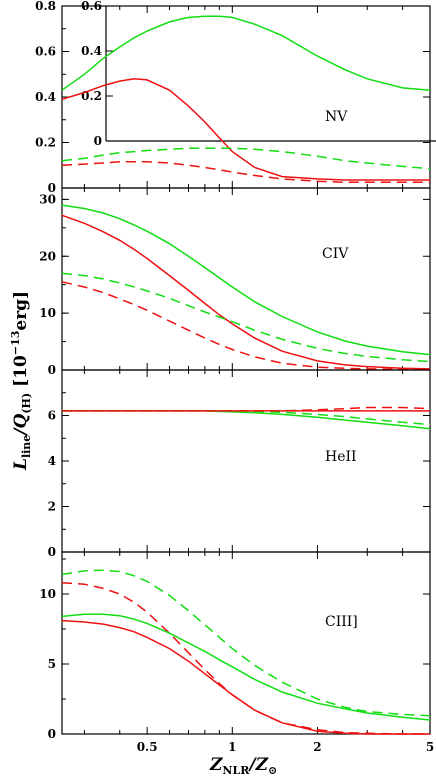  I want to click on y-axis-title-main2: Q, so click(21, 420).